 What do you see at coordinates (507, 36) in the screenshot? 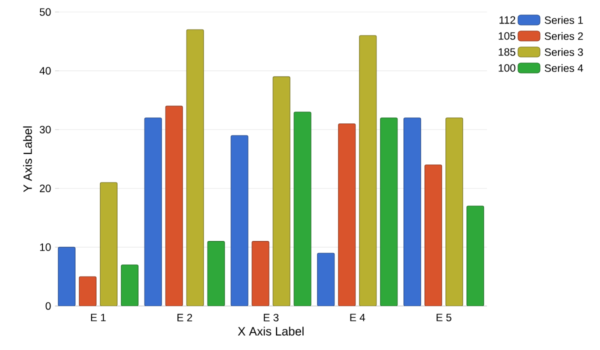
I see `text: 105` at bounding box center [507, 36].